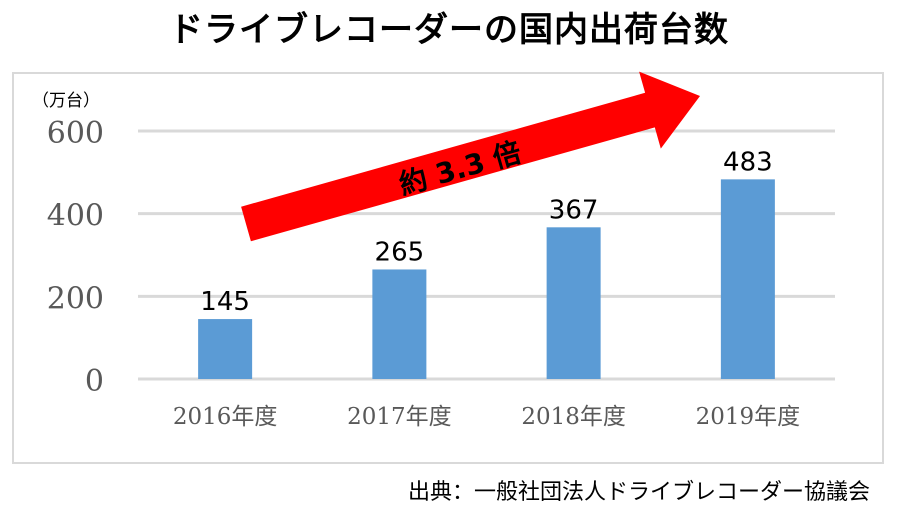 The width and height of the screenshot is (898, 513). I want to click on x-tick-label: 2018年度, so click(573, 417).